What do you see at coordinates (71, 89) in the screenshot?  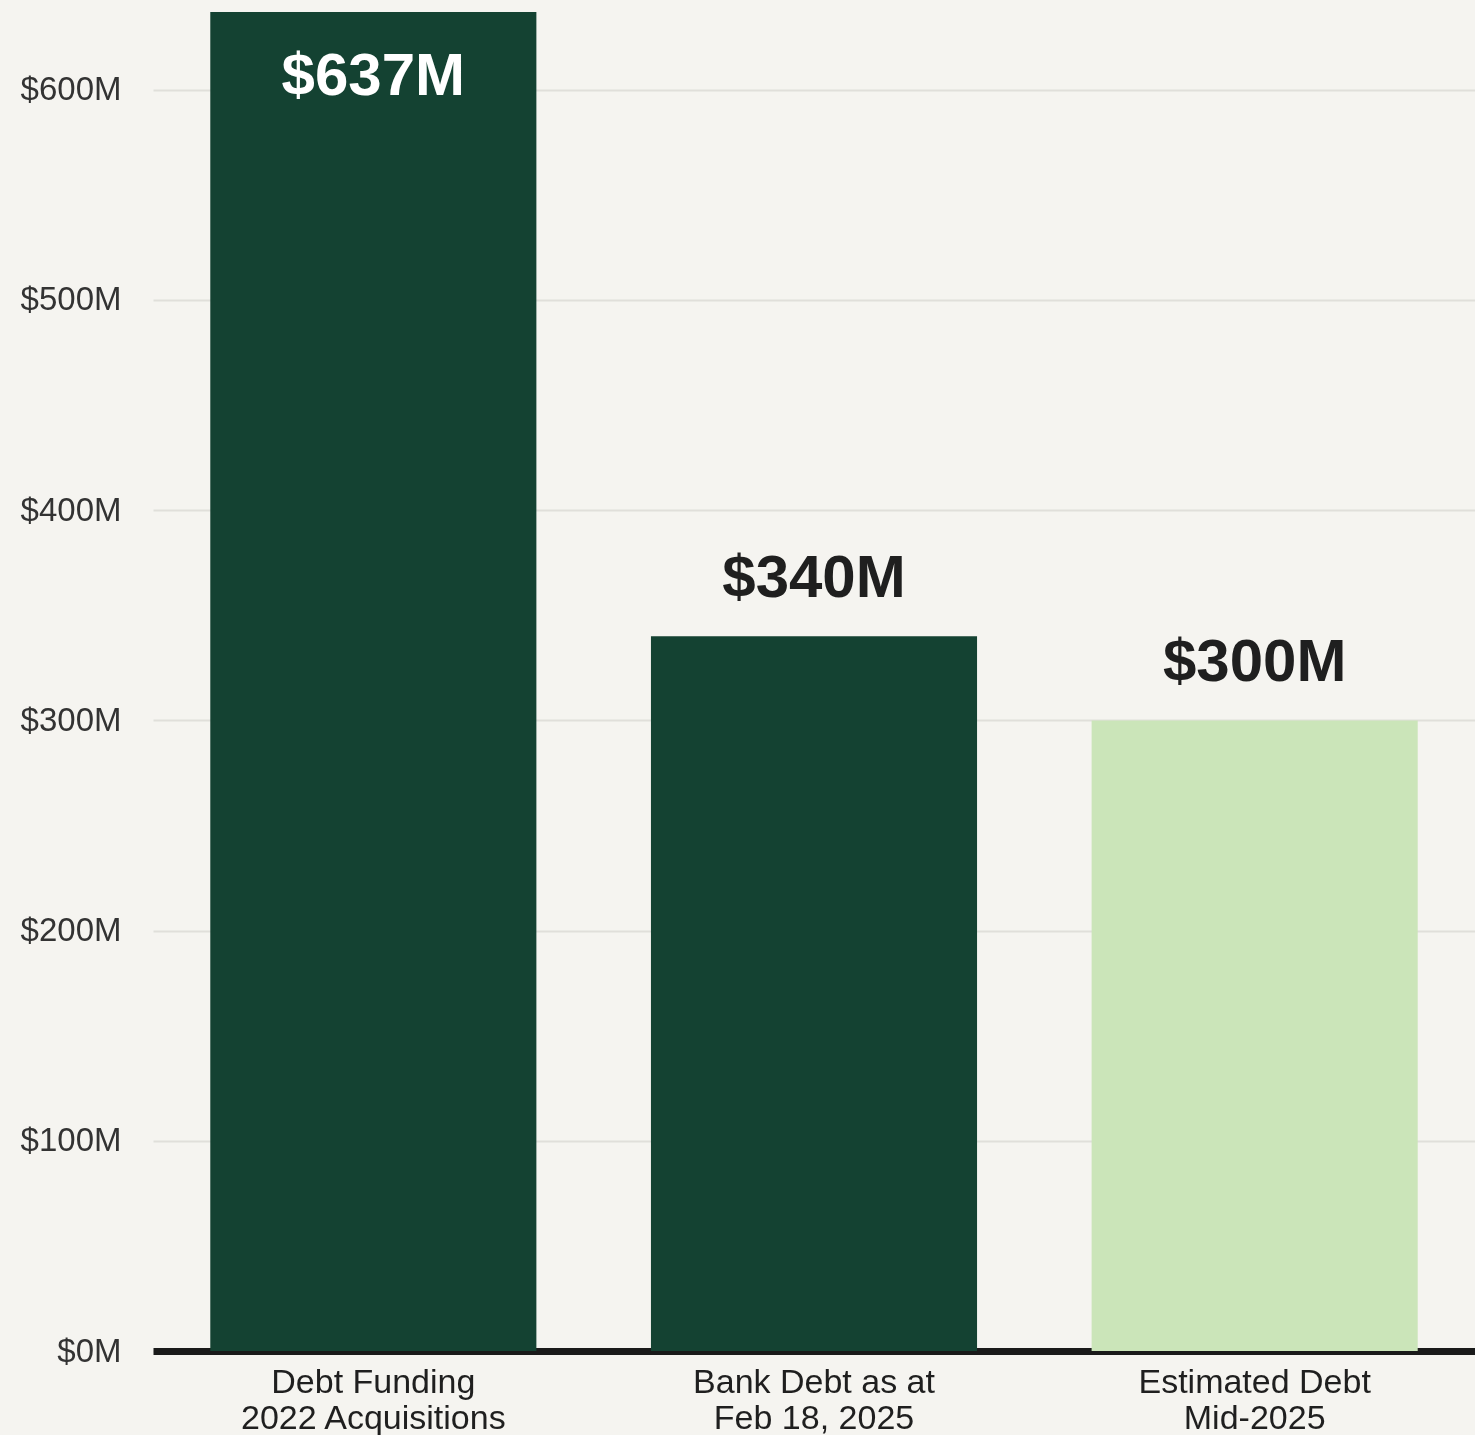 I see `y-tick-label: $600M` at bounding box center [71, 89].